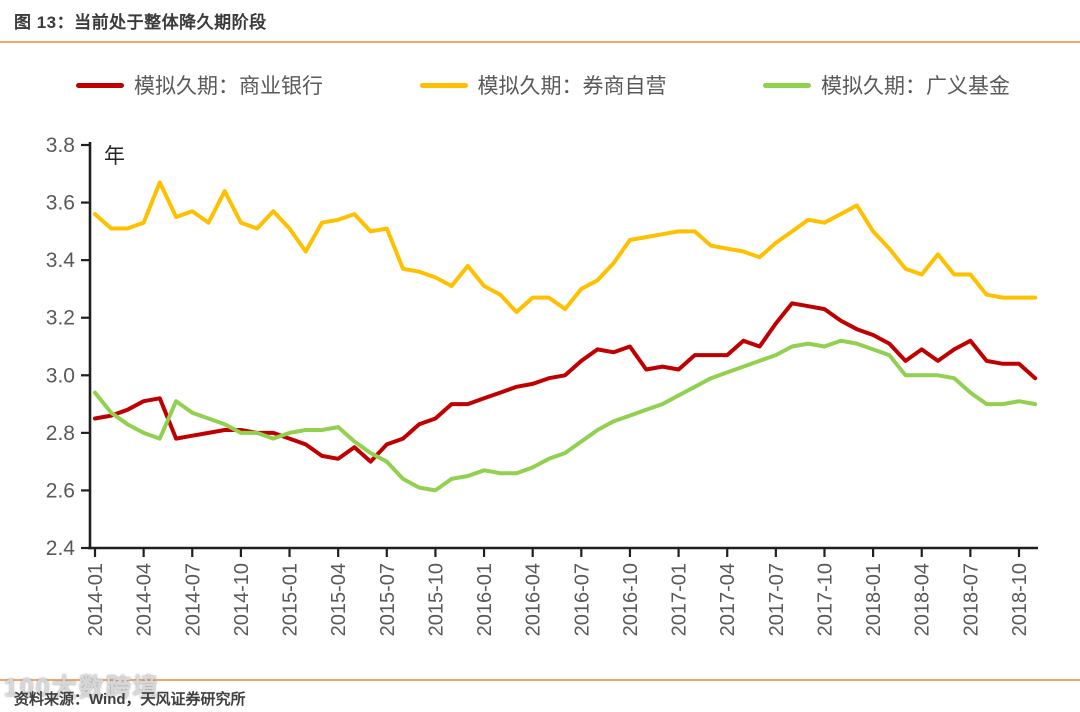 The height and width of the screenshot is (712, 1080). What do you see at coordinates (631, 599) in the screenshot?
I see `x-tick-label: 2016-10` at bounding box center [631, 599].